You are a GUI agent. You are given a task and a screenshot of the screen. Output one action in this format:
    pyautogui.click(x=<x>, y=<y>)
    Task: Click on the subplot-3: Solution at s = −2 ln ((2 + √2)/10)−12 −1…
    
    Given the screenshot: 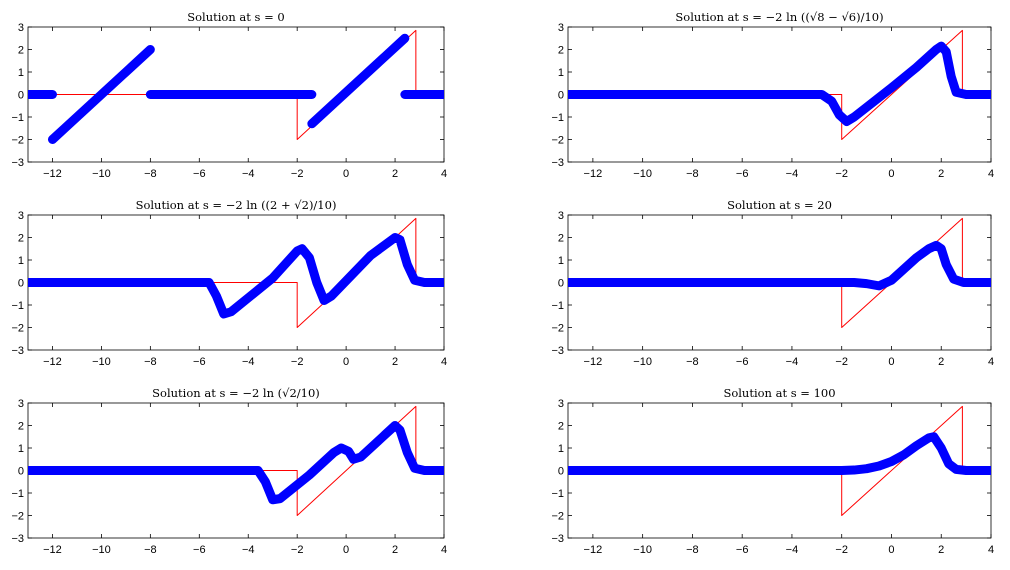 What is the action you would take?
    pyautogui.click(x=229, y=283)
    